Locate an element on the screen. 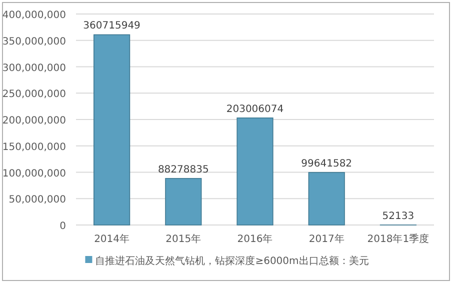 The height and width of the screenshot is (285, 454). data-label: 88278835 is located at coordinates (183, 170).